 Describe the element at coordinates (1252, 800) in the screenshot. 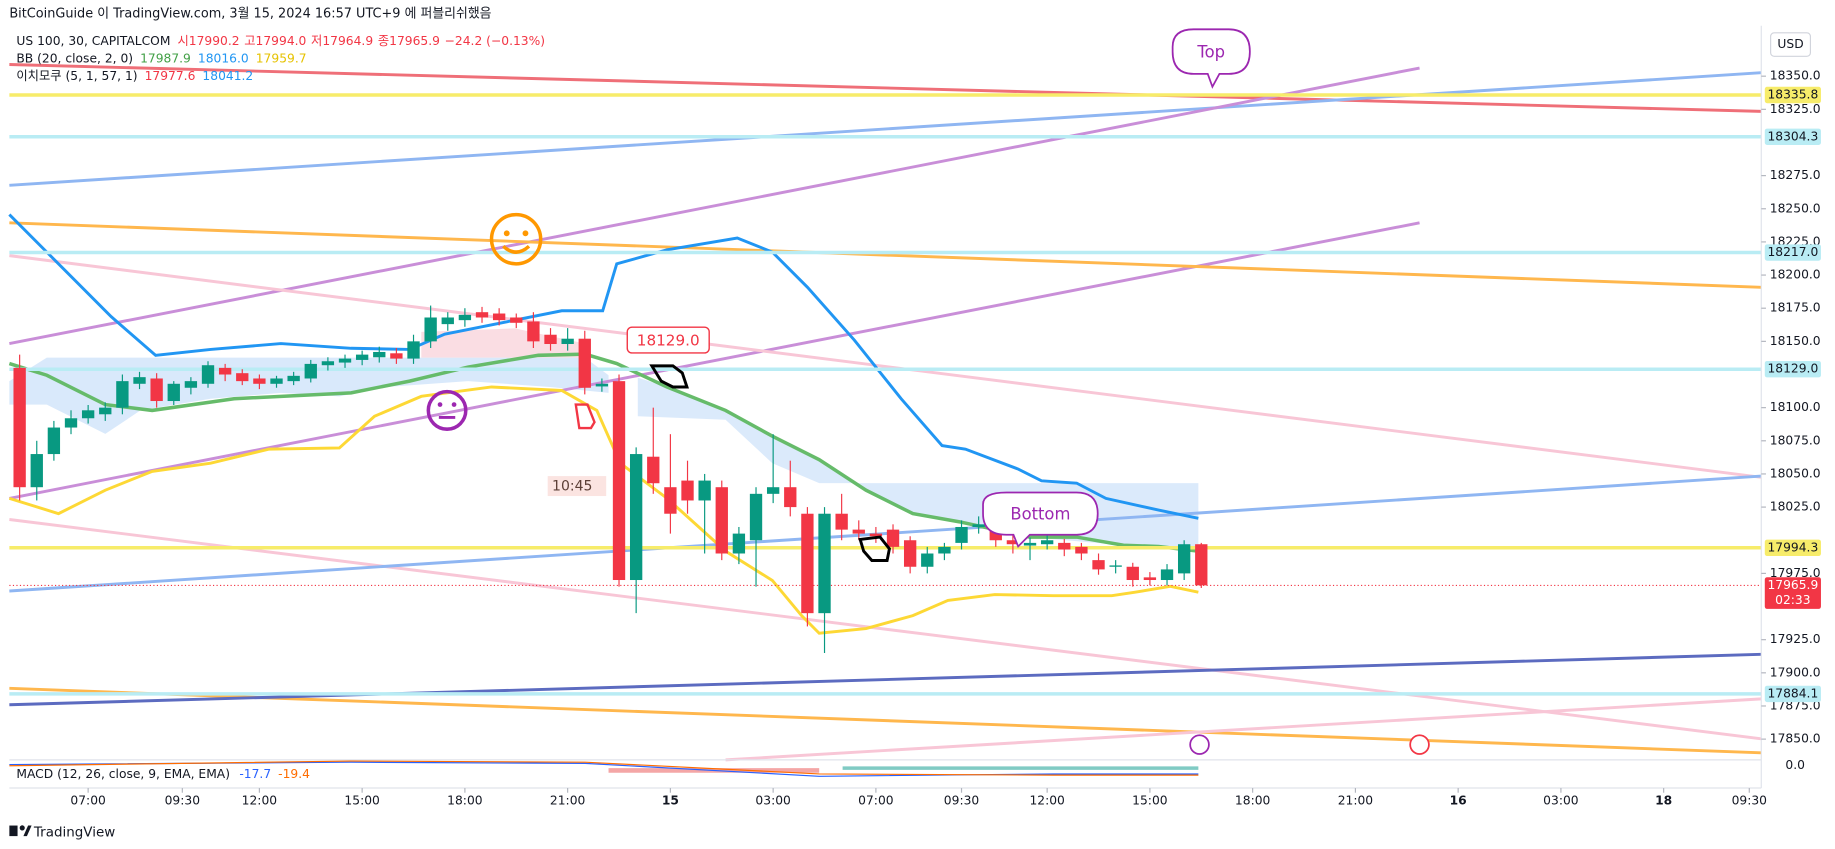

I see `x-tick-label: 18:00` at that location.